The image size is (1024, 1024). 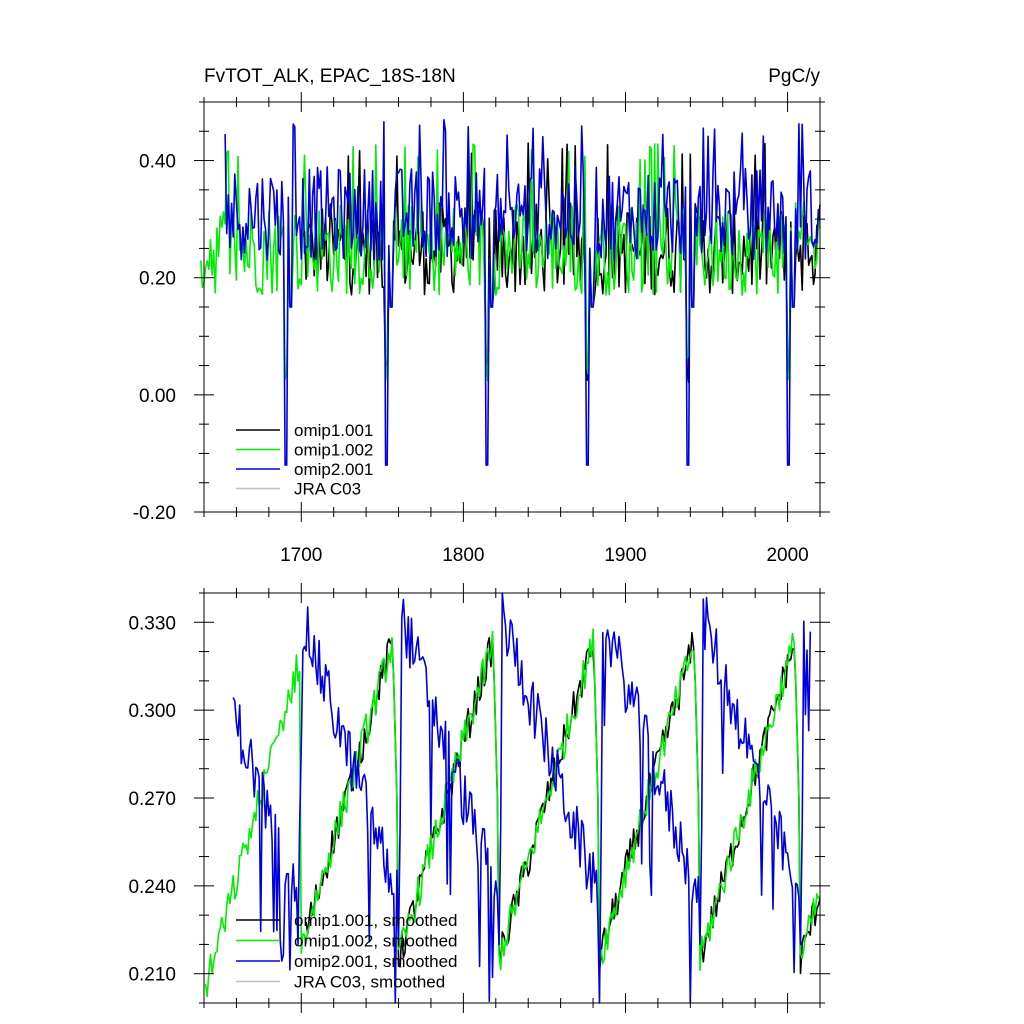 I want to click on legend-label: JRA C03, smoothed, so click(x=369, y=982).